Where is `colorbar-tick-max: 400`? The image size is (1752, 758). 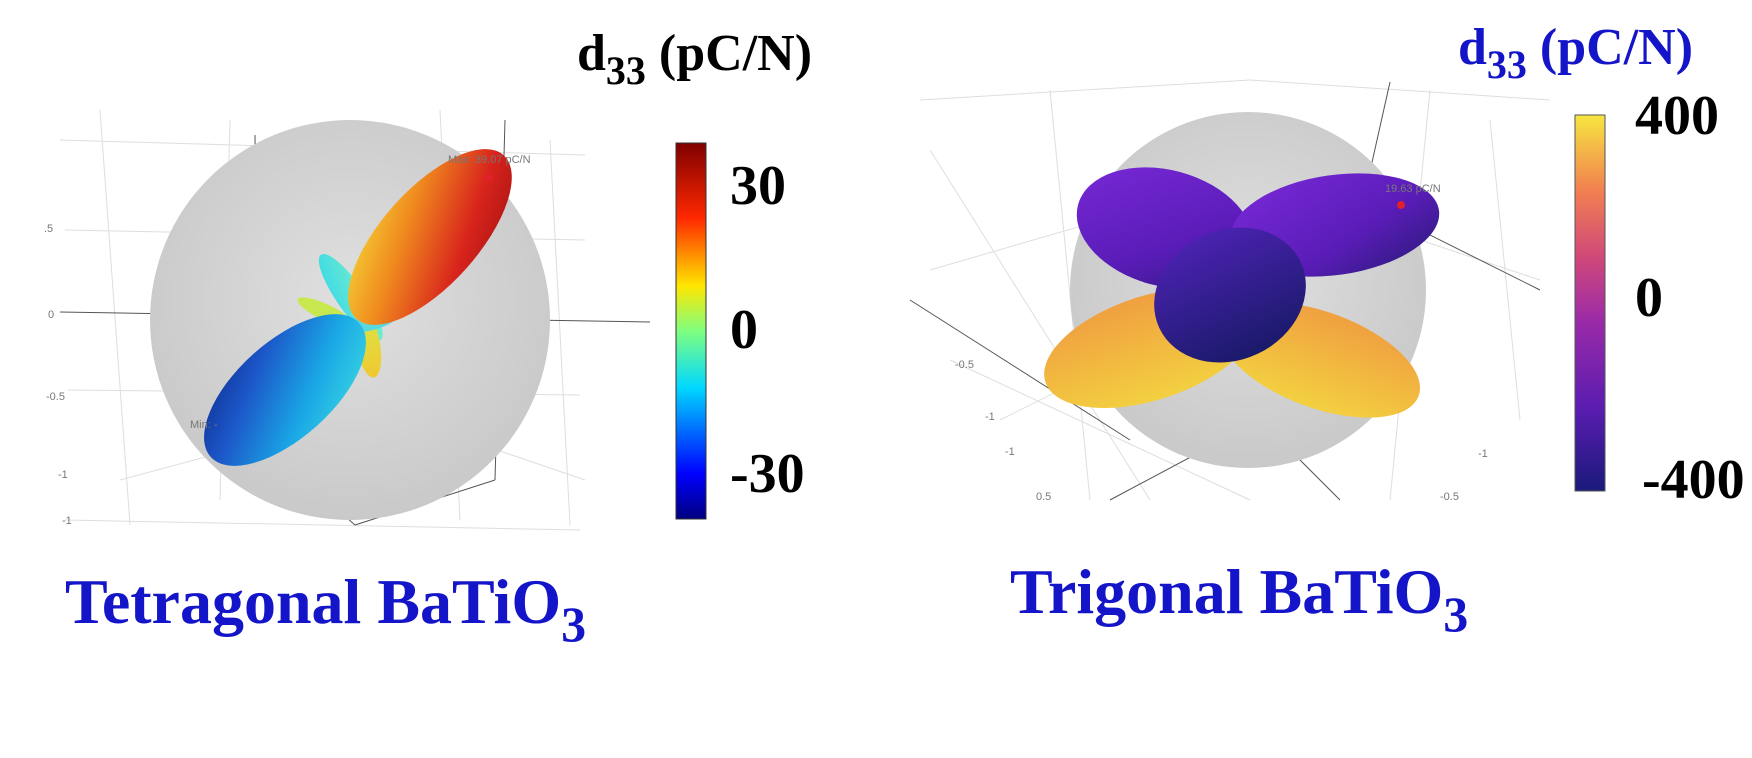
colorbar-tick-max: 400 is located at coordinates (1677, 116).